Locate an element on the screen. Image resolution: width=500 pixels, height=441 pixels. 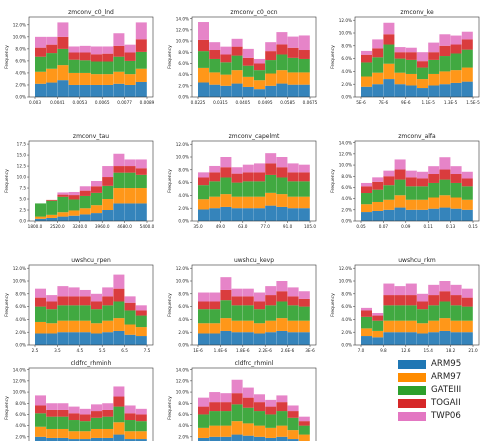
ytick-label-zmconv-capelmt-5: 10.0% is located at coordinates (182, 157).